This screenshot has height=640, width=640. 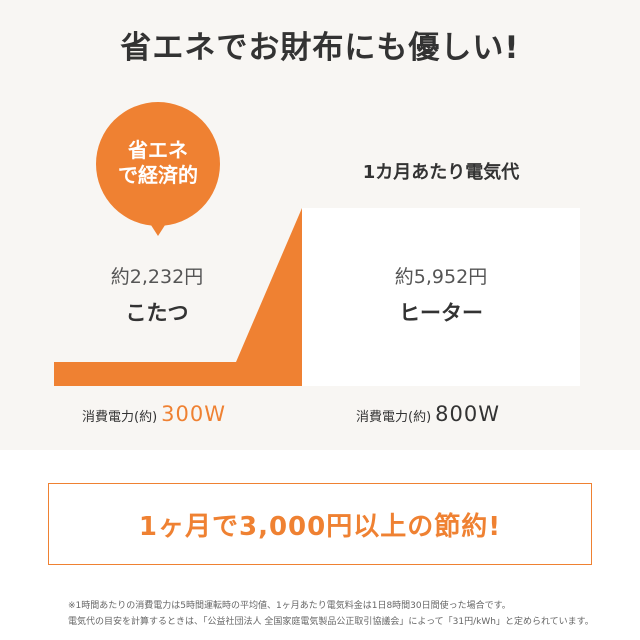 I want to click on page-title: 省エネでお財布にも優しい!, so click(x=320, y=48).